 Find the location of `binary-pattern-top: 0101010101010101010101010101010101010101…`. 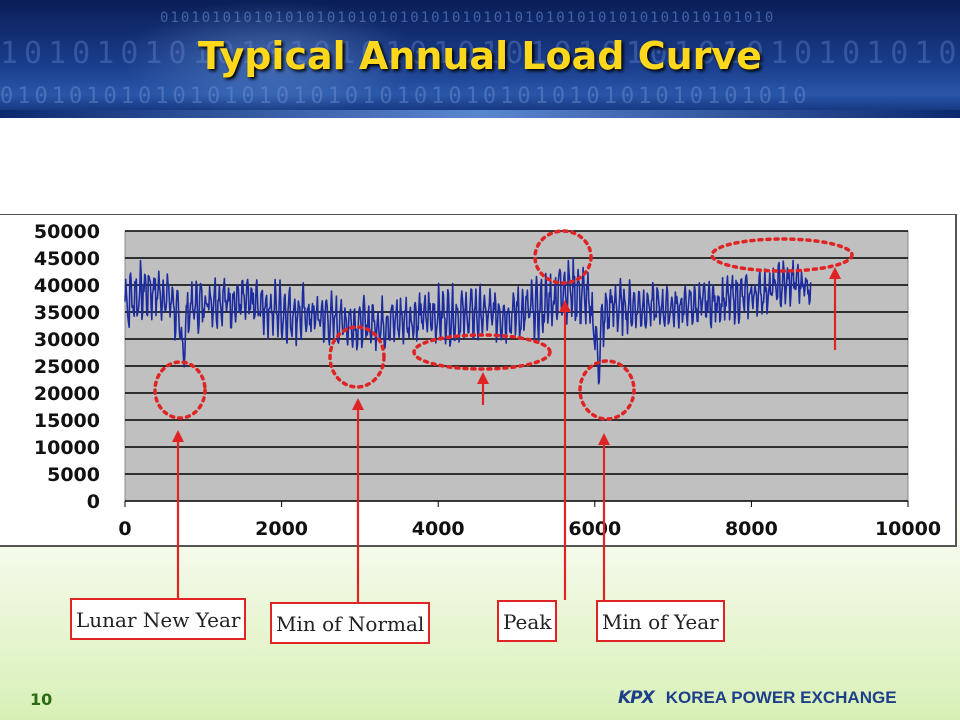

binary-pattern-top: 0101010101010101010101010101010101010101… is located at coordinates (468, 18).